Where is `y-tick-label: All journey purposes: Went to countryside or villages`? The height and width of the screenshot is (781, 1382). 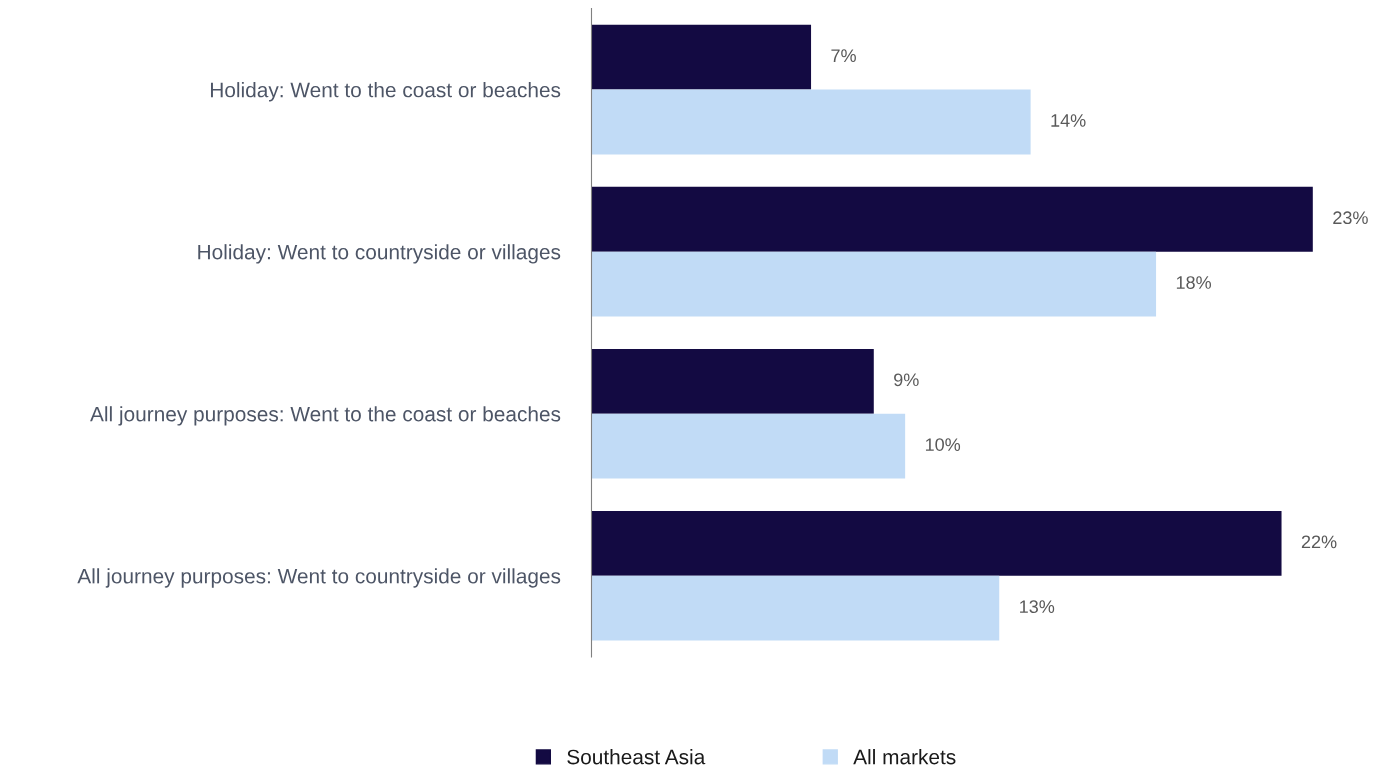 y-tick-label: All journey purposes: Went to countryside or villages is located at coordinates (319, 578).